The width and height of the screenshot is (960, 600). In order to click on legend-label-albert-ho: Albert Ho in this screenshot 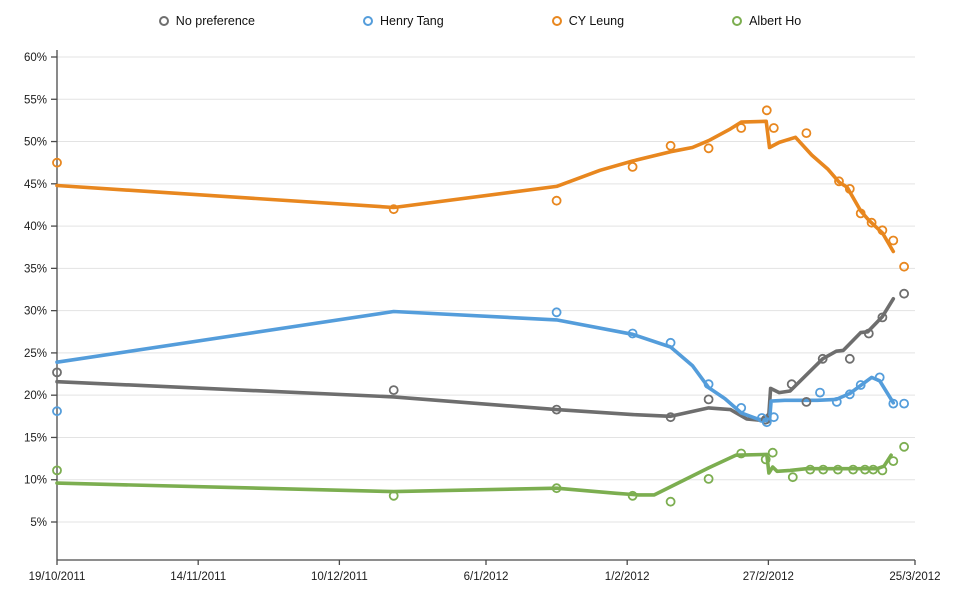, I will do `click(775, 21)`.